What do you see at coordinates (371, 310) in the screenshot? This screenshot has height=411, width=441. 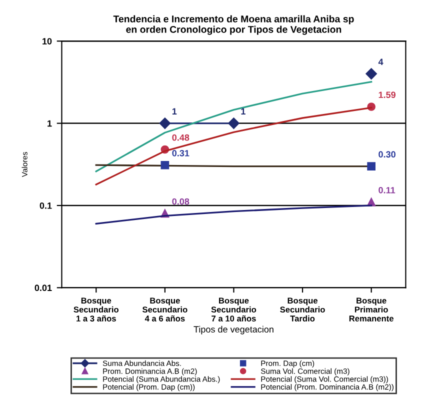 I see `x-tick-label: Bosque Primario Remanente` at bounding box center [371, 310].